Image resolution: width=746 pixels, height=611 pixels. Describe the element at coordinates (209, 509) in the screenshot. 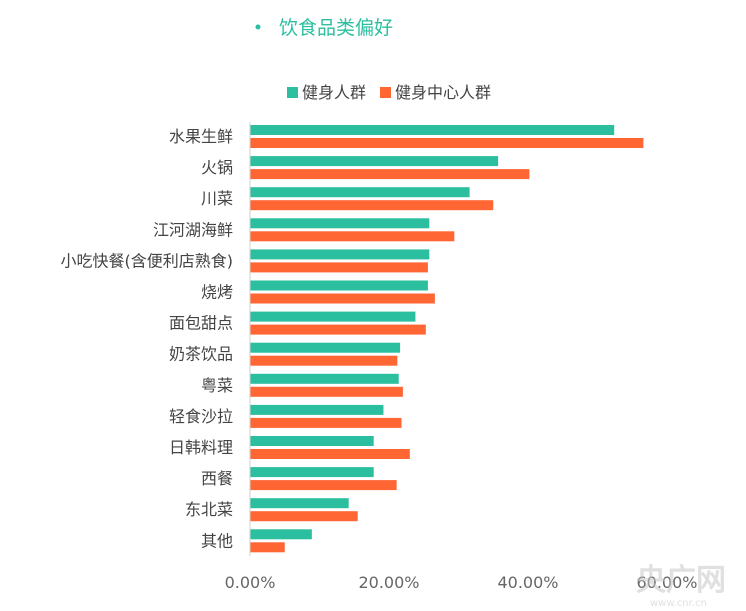

I see `category-label-12: 东北菜` at that location.